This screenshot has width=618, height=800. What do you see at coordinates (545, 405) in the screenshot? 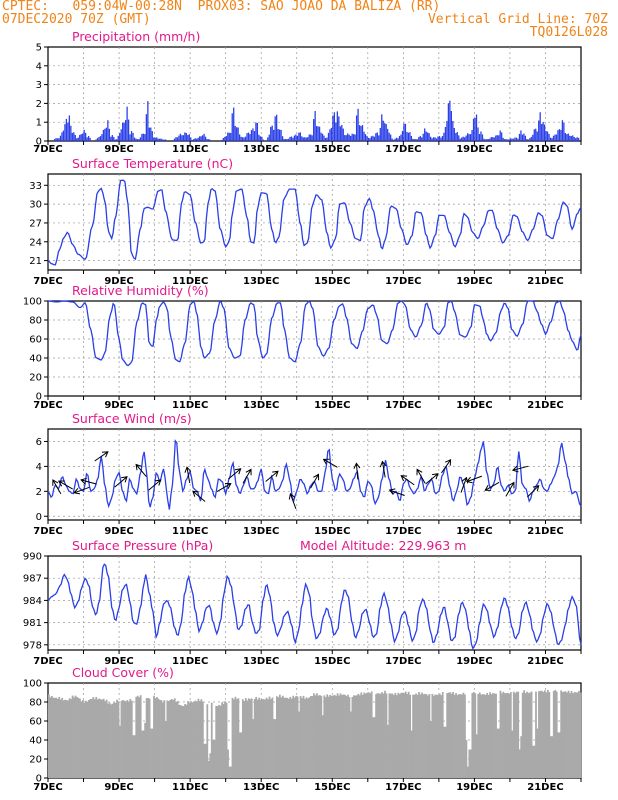
I see `rh-xtick: 21DEC` at bounding box center [545, 405].